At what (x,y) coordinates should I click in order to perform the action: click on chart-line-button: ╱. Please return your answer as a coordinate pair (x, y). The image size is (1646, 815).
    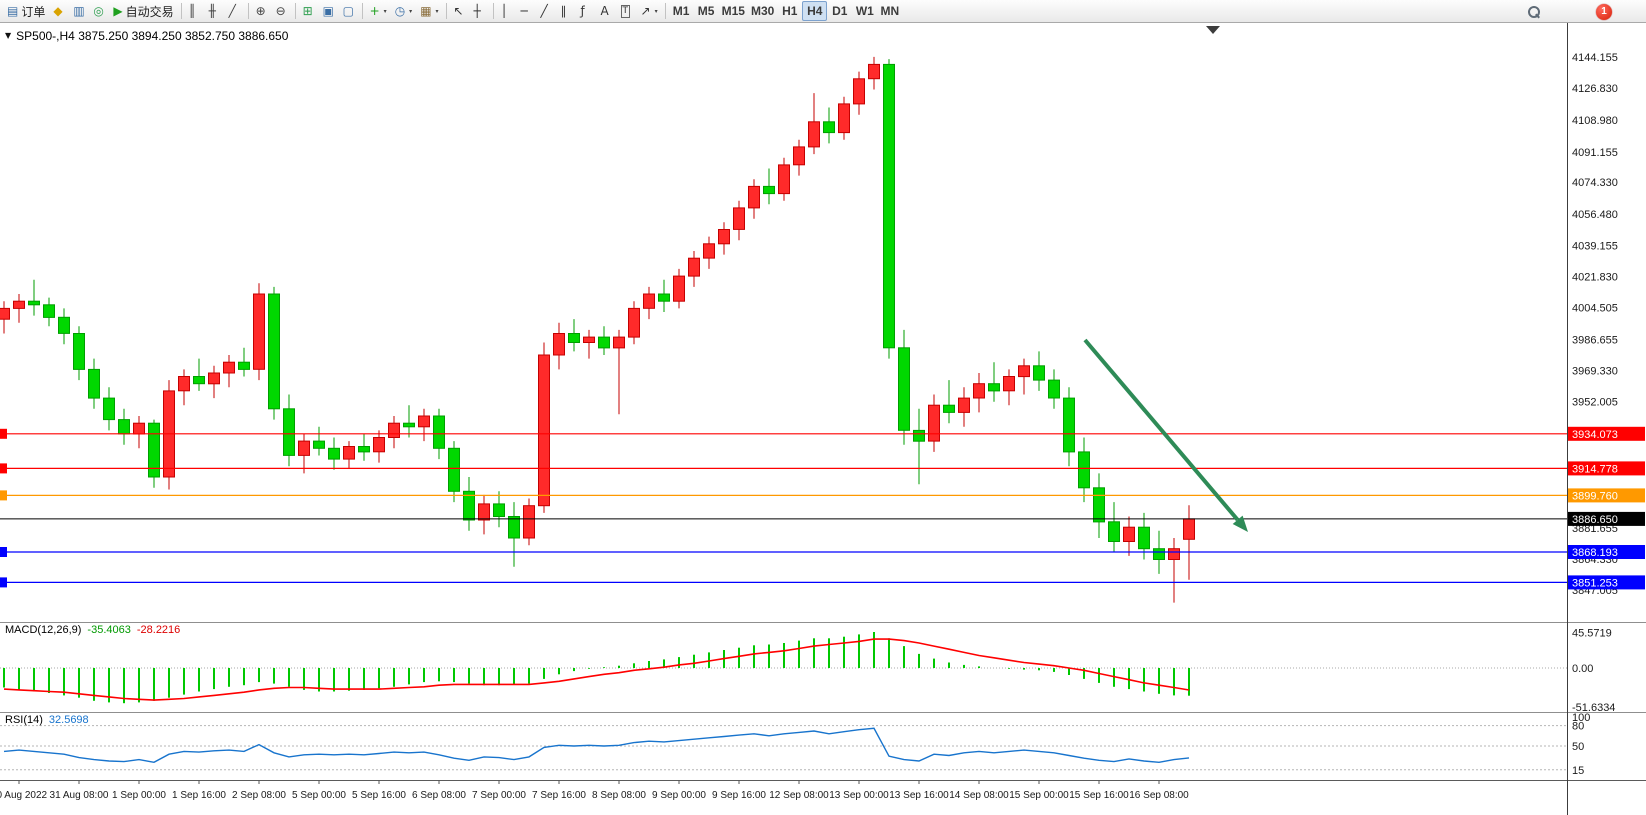
    Looking at the image, I should click on (235, 11).